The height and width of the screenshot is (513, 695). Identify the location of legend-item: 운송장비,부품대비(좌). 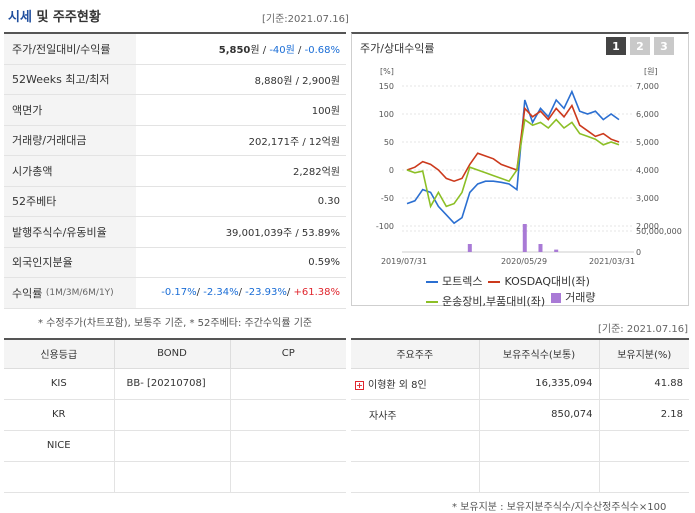
(485, 302).